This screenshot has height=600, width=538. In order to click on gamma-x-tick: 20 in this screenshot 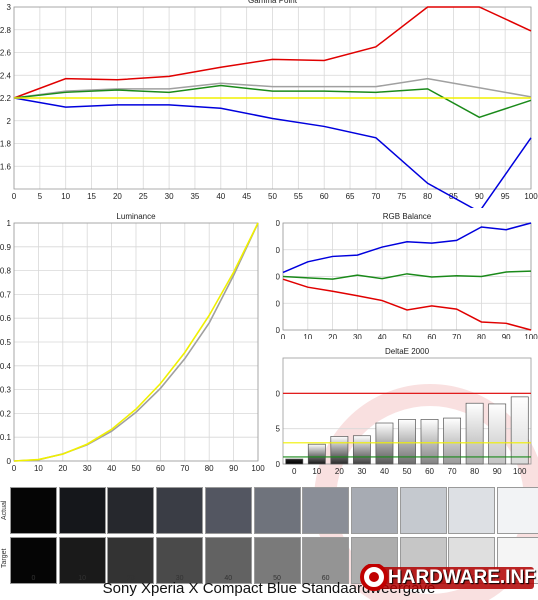, I will do `click(117, 196)`.